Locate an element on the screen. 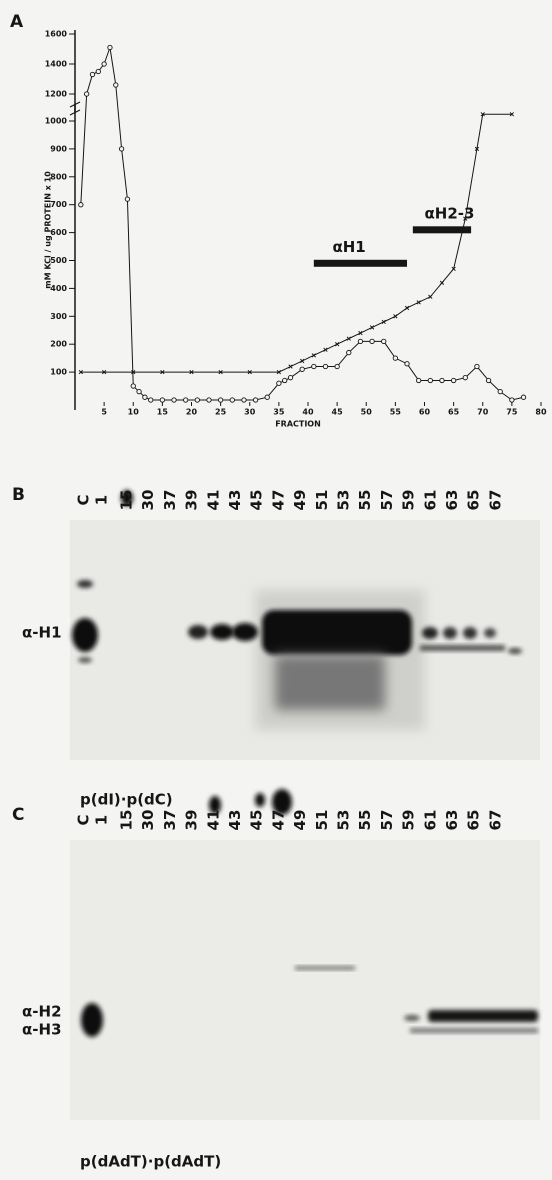 The image size is (552, 1180). y-tick-label: 200 is located at coordinates (58, 344).